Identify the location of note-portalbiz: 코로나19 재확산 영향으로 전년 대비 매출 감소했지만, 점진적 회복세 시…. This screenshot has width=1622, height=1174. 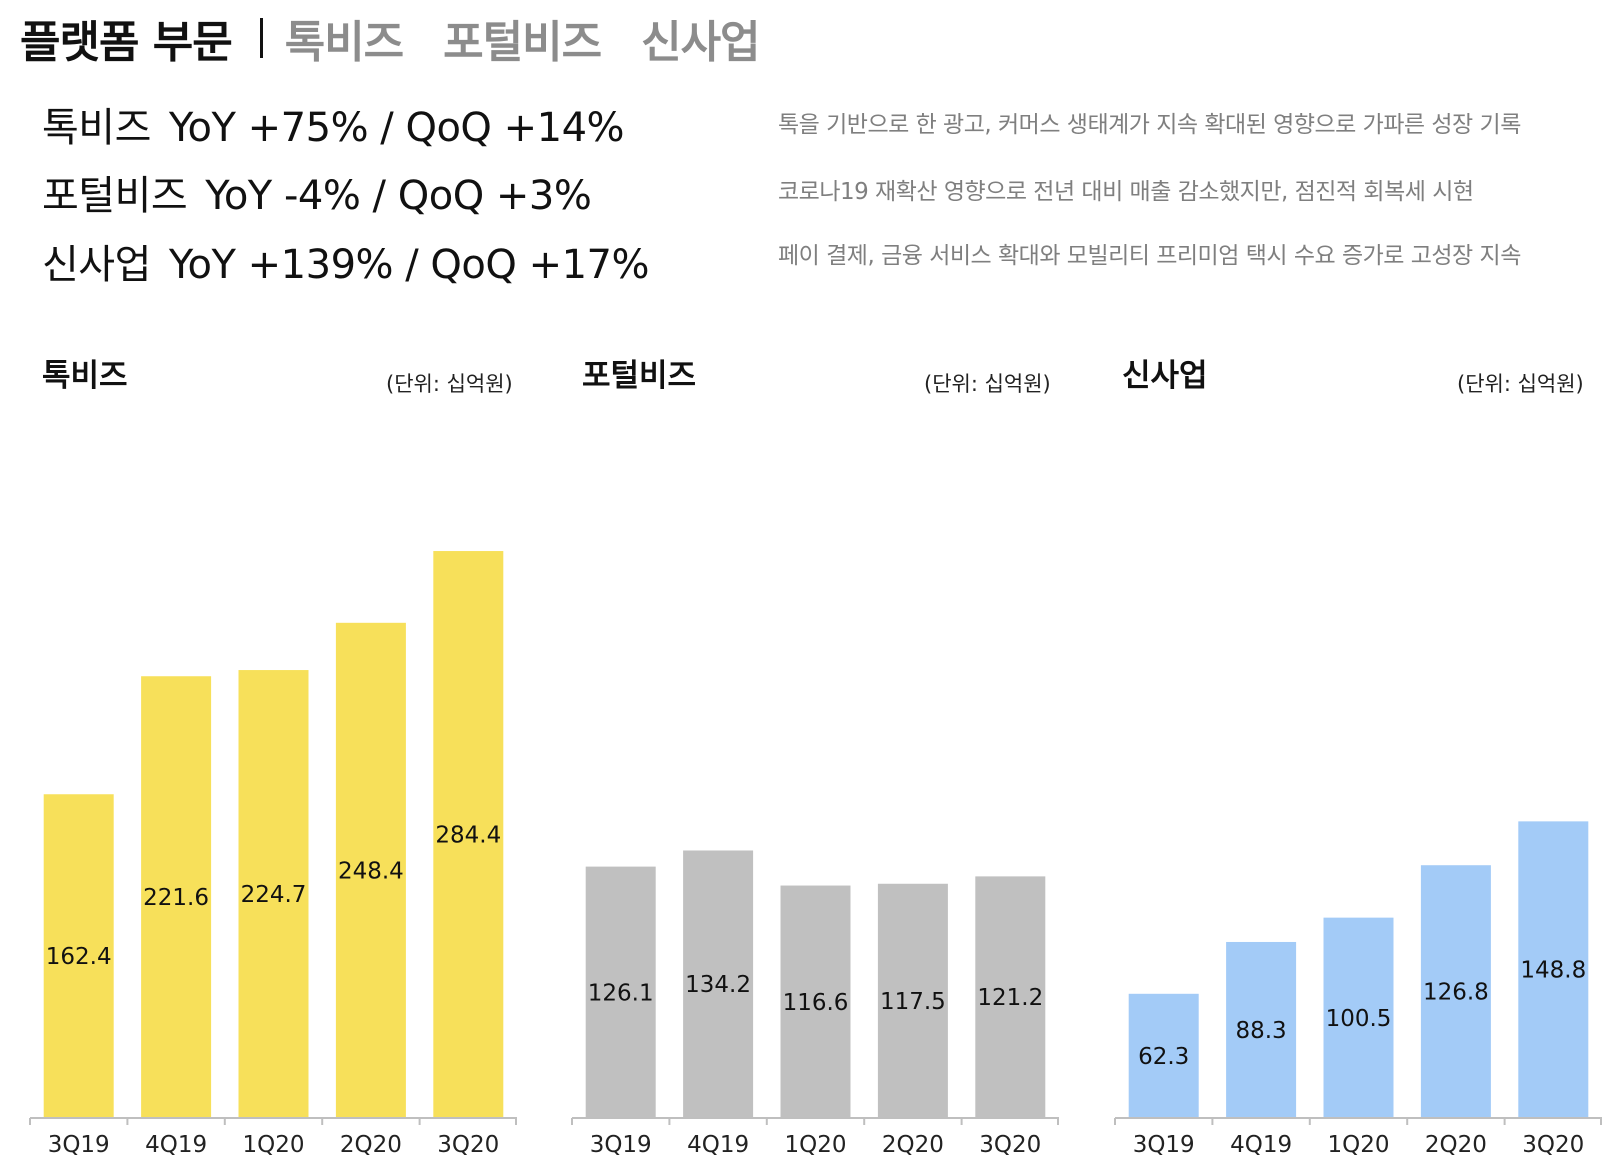
(1126, 192).